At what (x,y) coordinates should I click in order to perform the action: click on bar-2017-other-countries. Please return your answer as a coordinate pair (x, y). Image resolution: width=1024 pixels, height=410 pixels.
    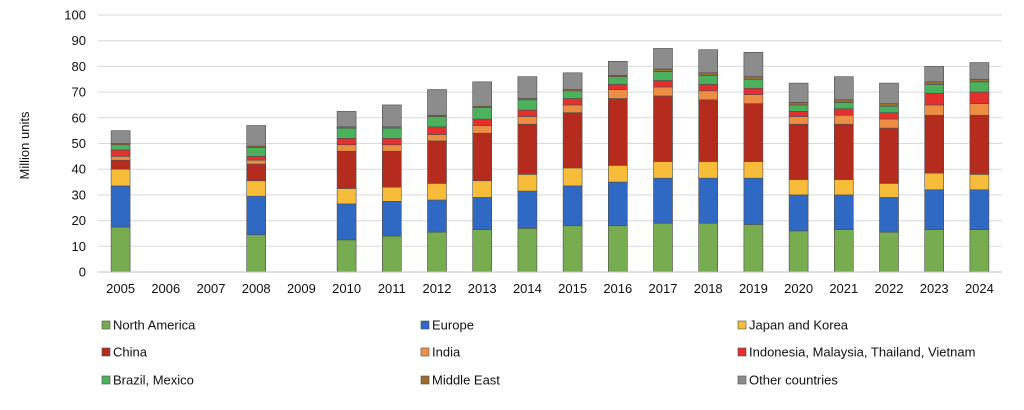
    Looking at the image, I should click on (663, 59).